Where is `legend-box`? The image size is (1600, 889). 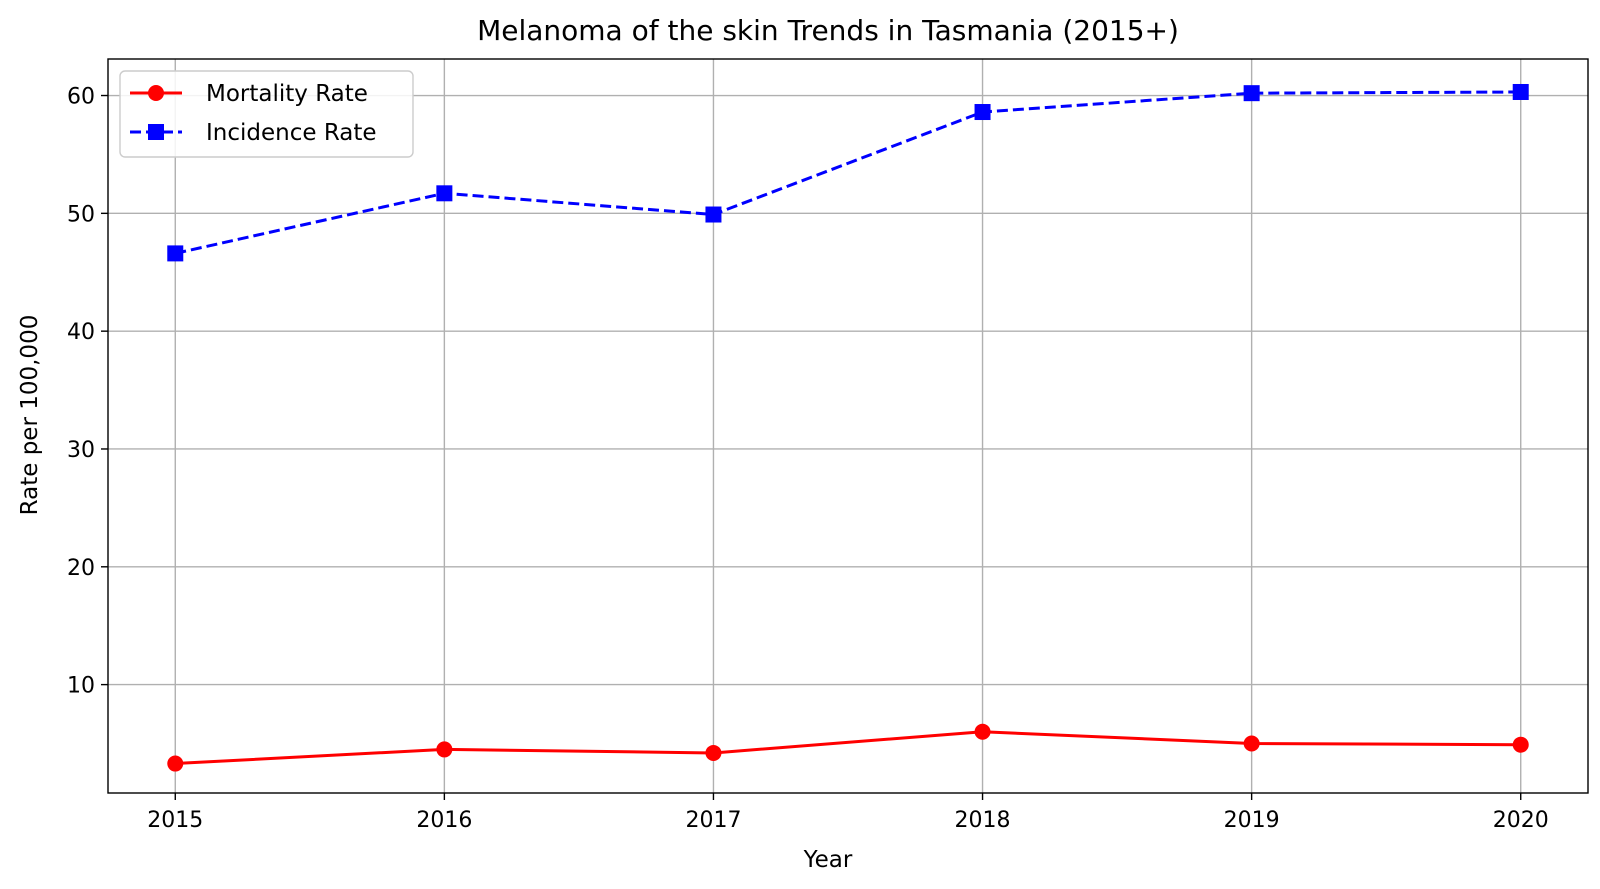 legend-box is located at coordinates (266, 114).